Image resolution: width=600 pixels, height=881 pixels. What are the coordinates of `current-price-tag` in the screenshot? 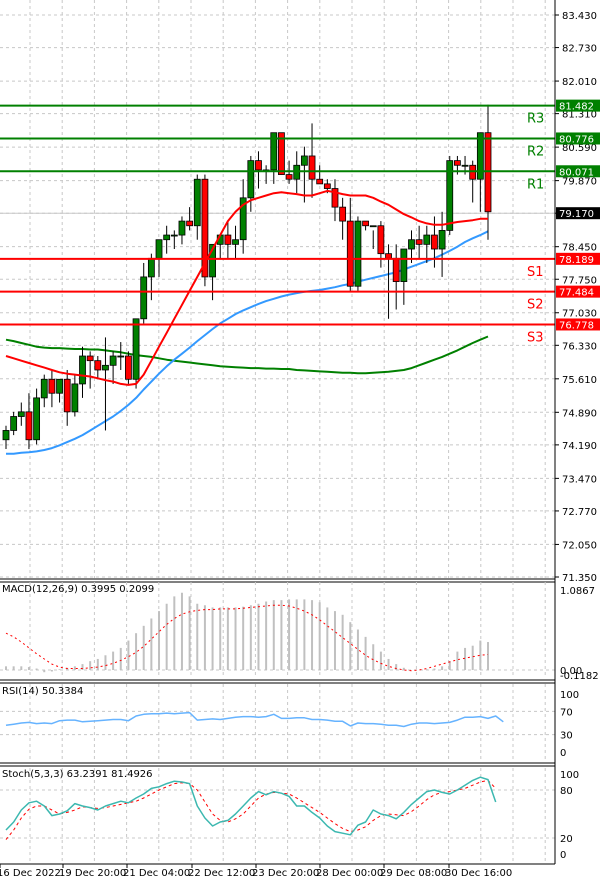 It's located at (578, 213).